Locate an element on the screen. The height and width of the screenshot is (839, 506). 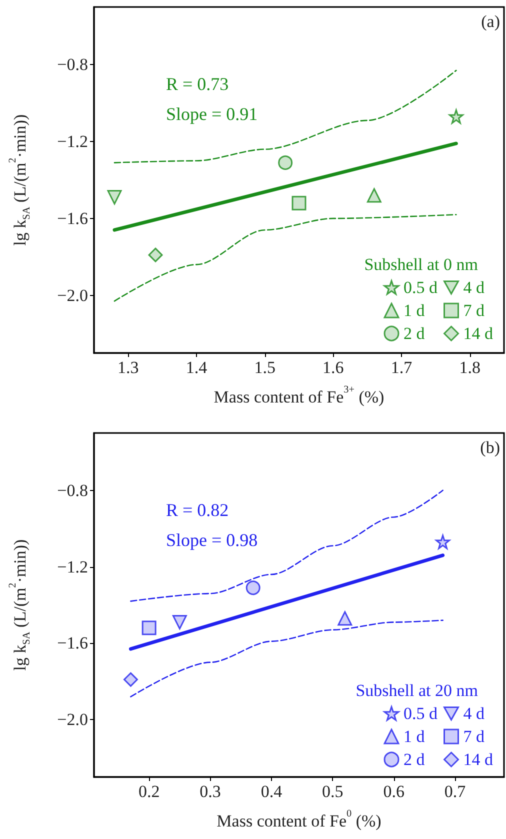
annotation: Slope = 0.98 is located at coordinates (212, 540).